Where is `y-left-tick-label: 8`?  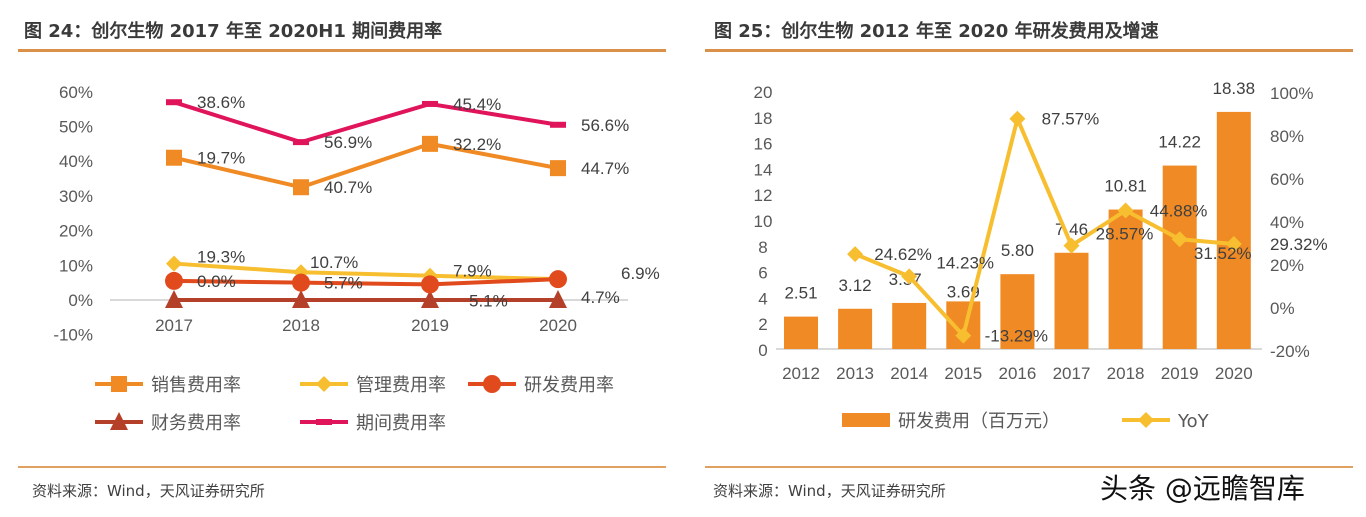
y-left-tick-label: 8 is located at coordinates (762, 247).